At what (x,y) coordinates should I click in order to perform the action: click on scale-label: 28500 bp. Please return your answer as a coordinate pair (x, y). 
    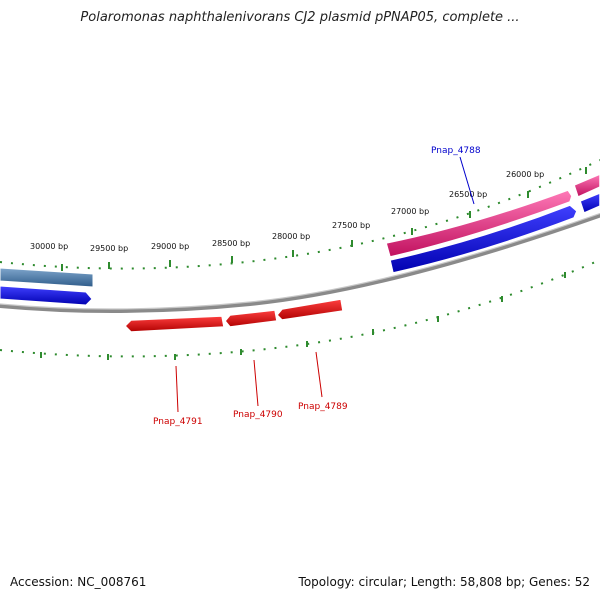
    Looking at the image, I should click on (231, 243).